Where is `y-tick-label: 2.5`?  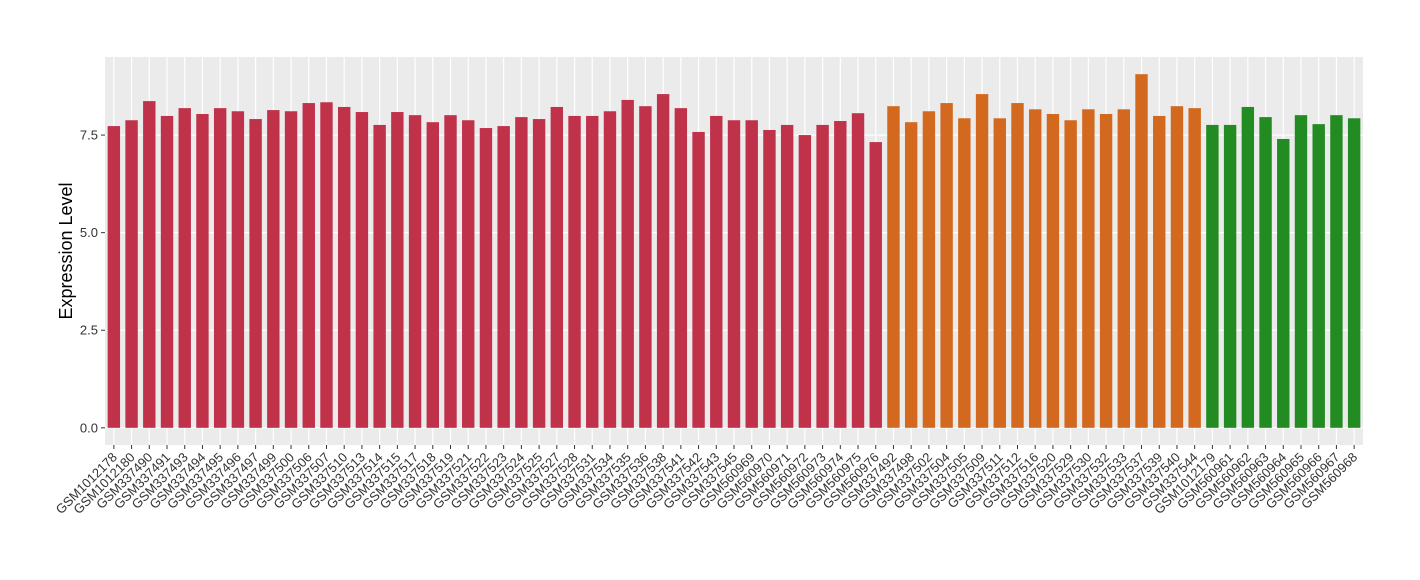
y-tick-label: 2.5 is located at coordinates (89, 330).